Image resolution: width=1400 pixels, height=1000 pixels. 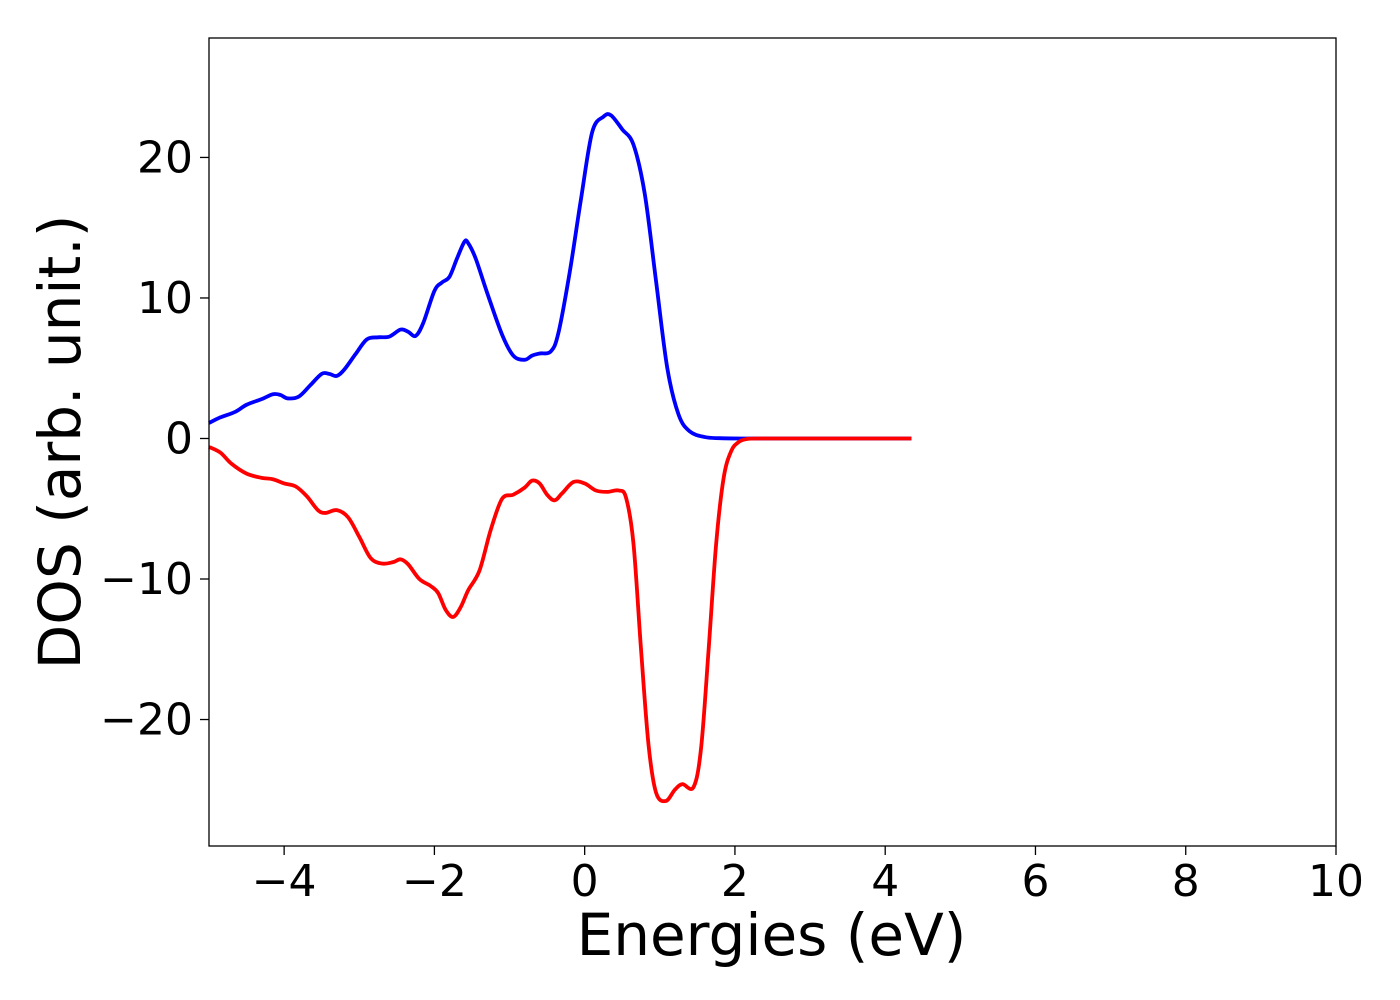 What do you see at coordinates (772, 935) in the screenshot?
I see `x-axis-title: Energies (eV)` at bounding box center [772, 935].